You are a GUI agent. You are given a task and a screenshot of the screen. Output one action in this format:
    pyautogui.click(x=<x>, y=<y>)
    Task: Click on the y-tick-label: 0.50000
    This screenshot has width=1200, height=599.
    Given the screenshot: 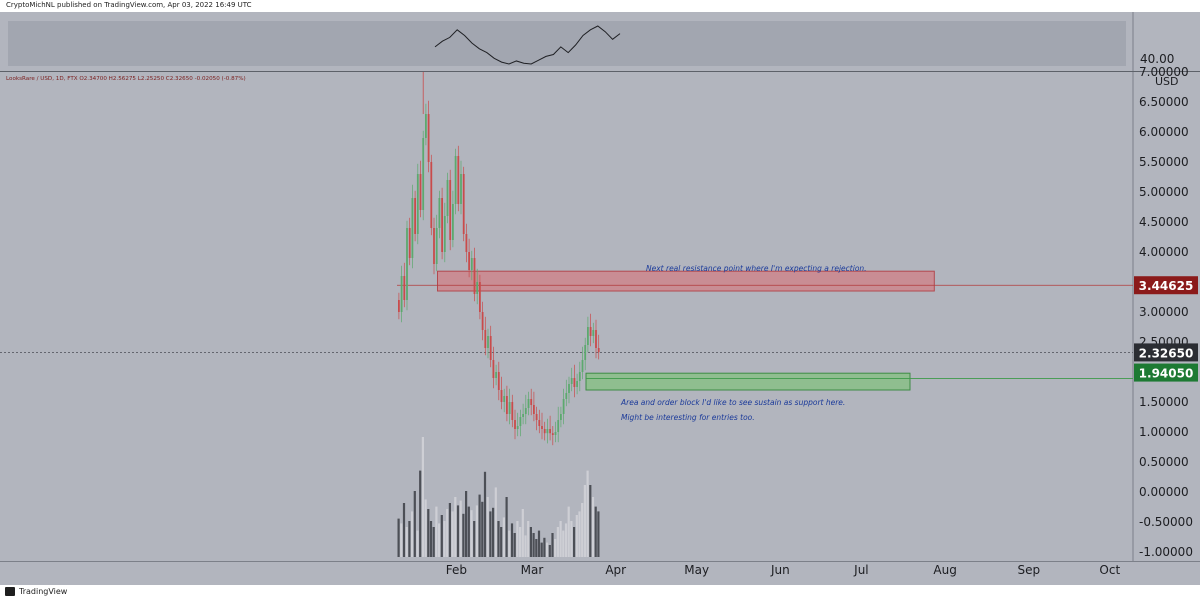 What is the action you would take?
    pyautogui.click(x=1164, y=462)
    